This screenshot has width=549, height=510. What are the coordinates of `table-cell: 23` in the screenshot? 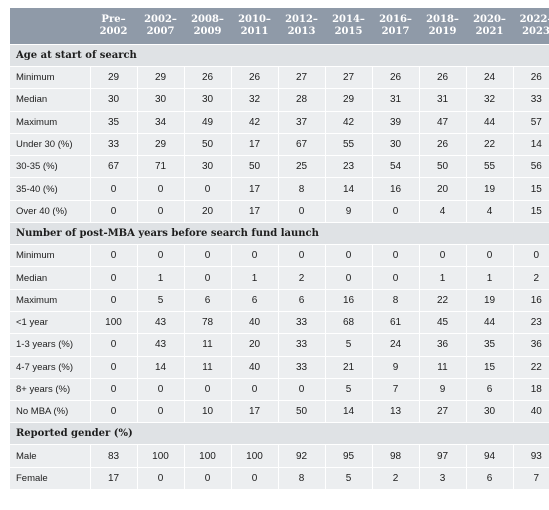 It's located at (530, 322).